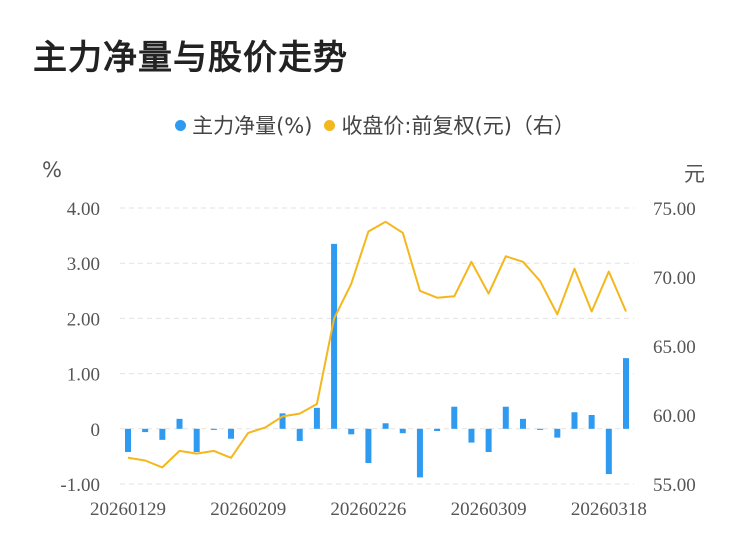  I want to click on chart-title: 主力净量与股价走势, so click(190, 58).